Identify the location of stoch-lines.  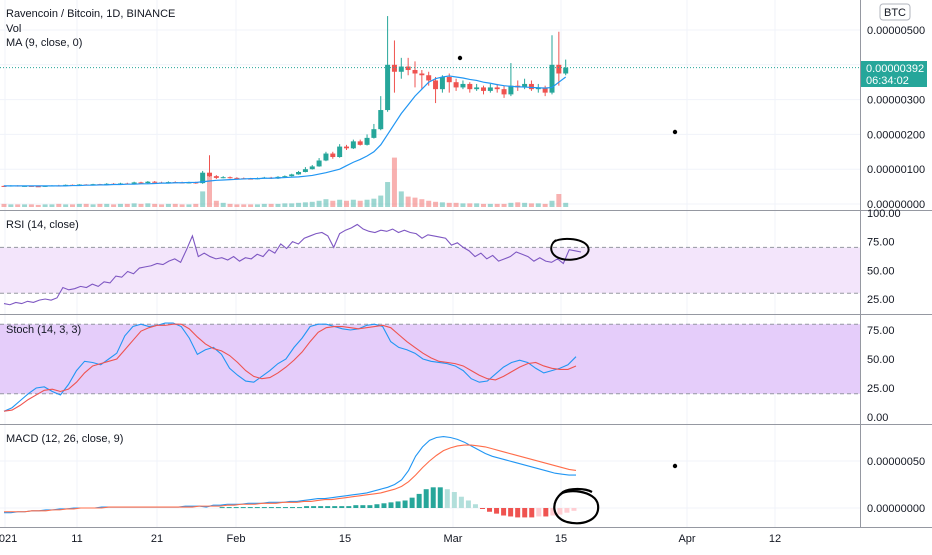
(290, 367).